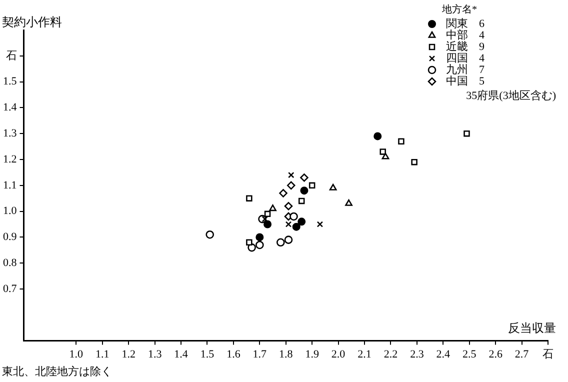  I want to click on y-tick-label: 1.1, so click(10, 185).